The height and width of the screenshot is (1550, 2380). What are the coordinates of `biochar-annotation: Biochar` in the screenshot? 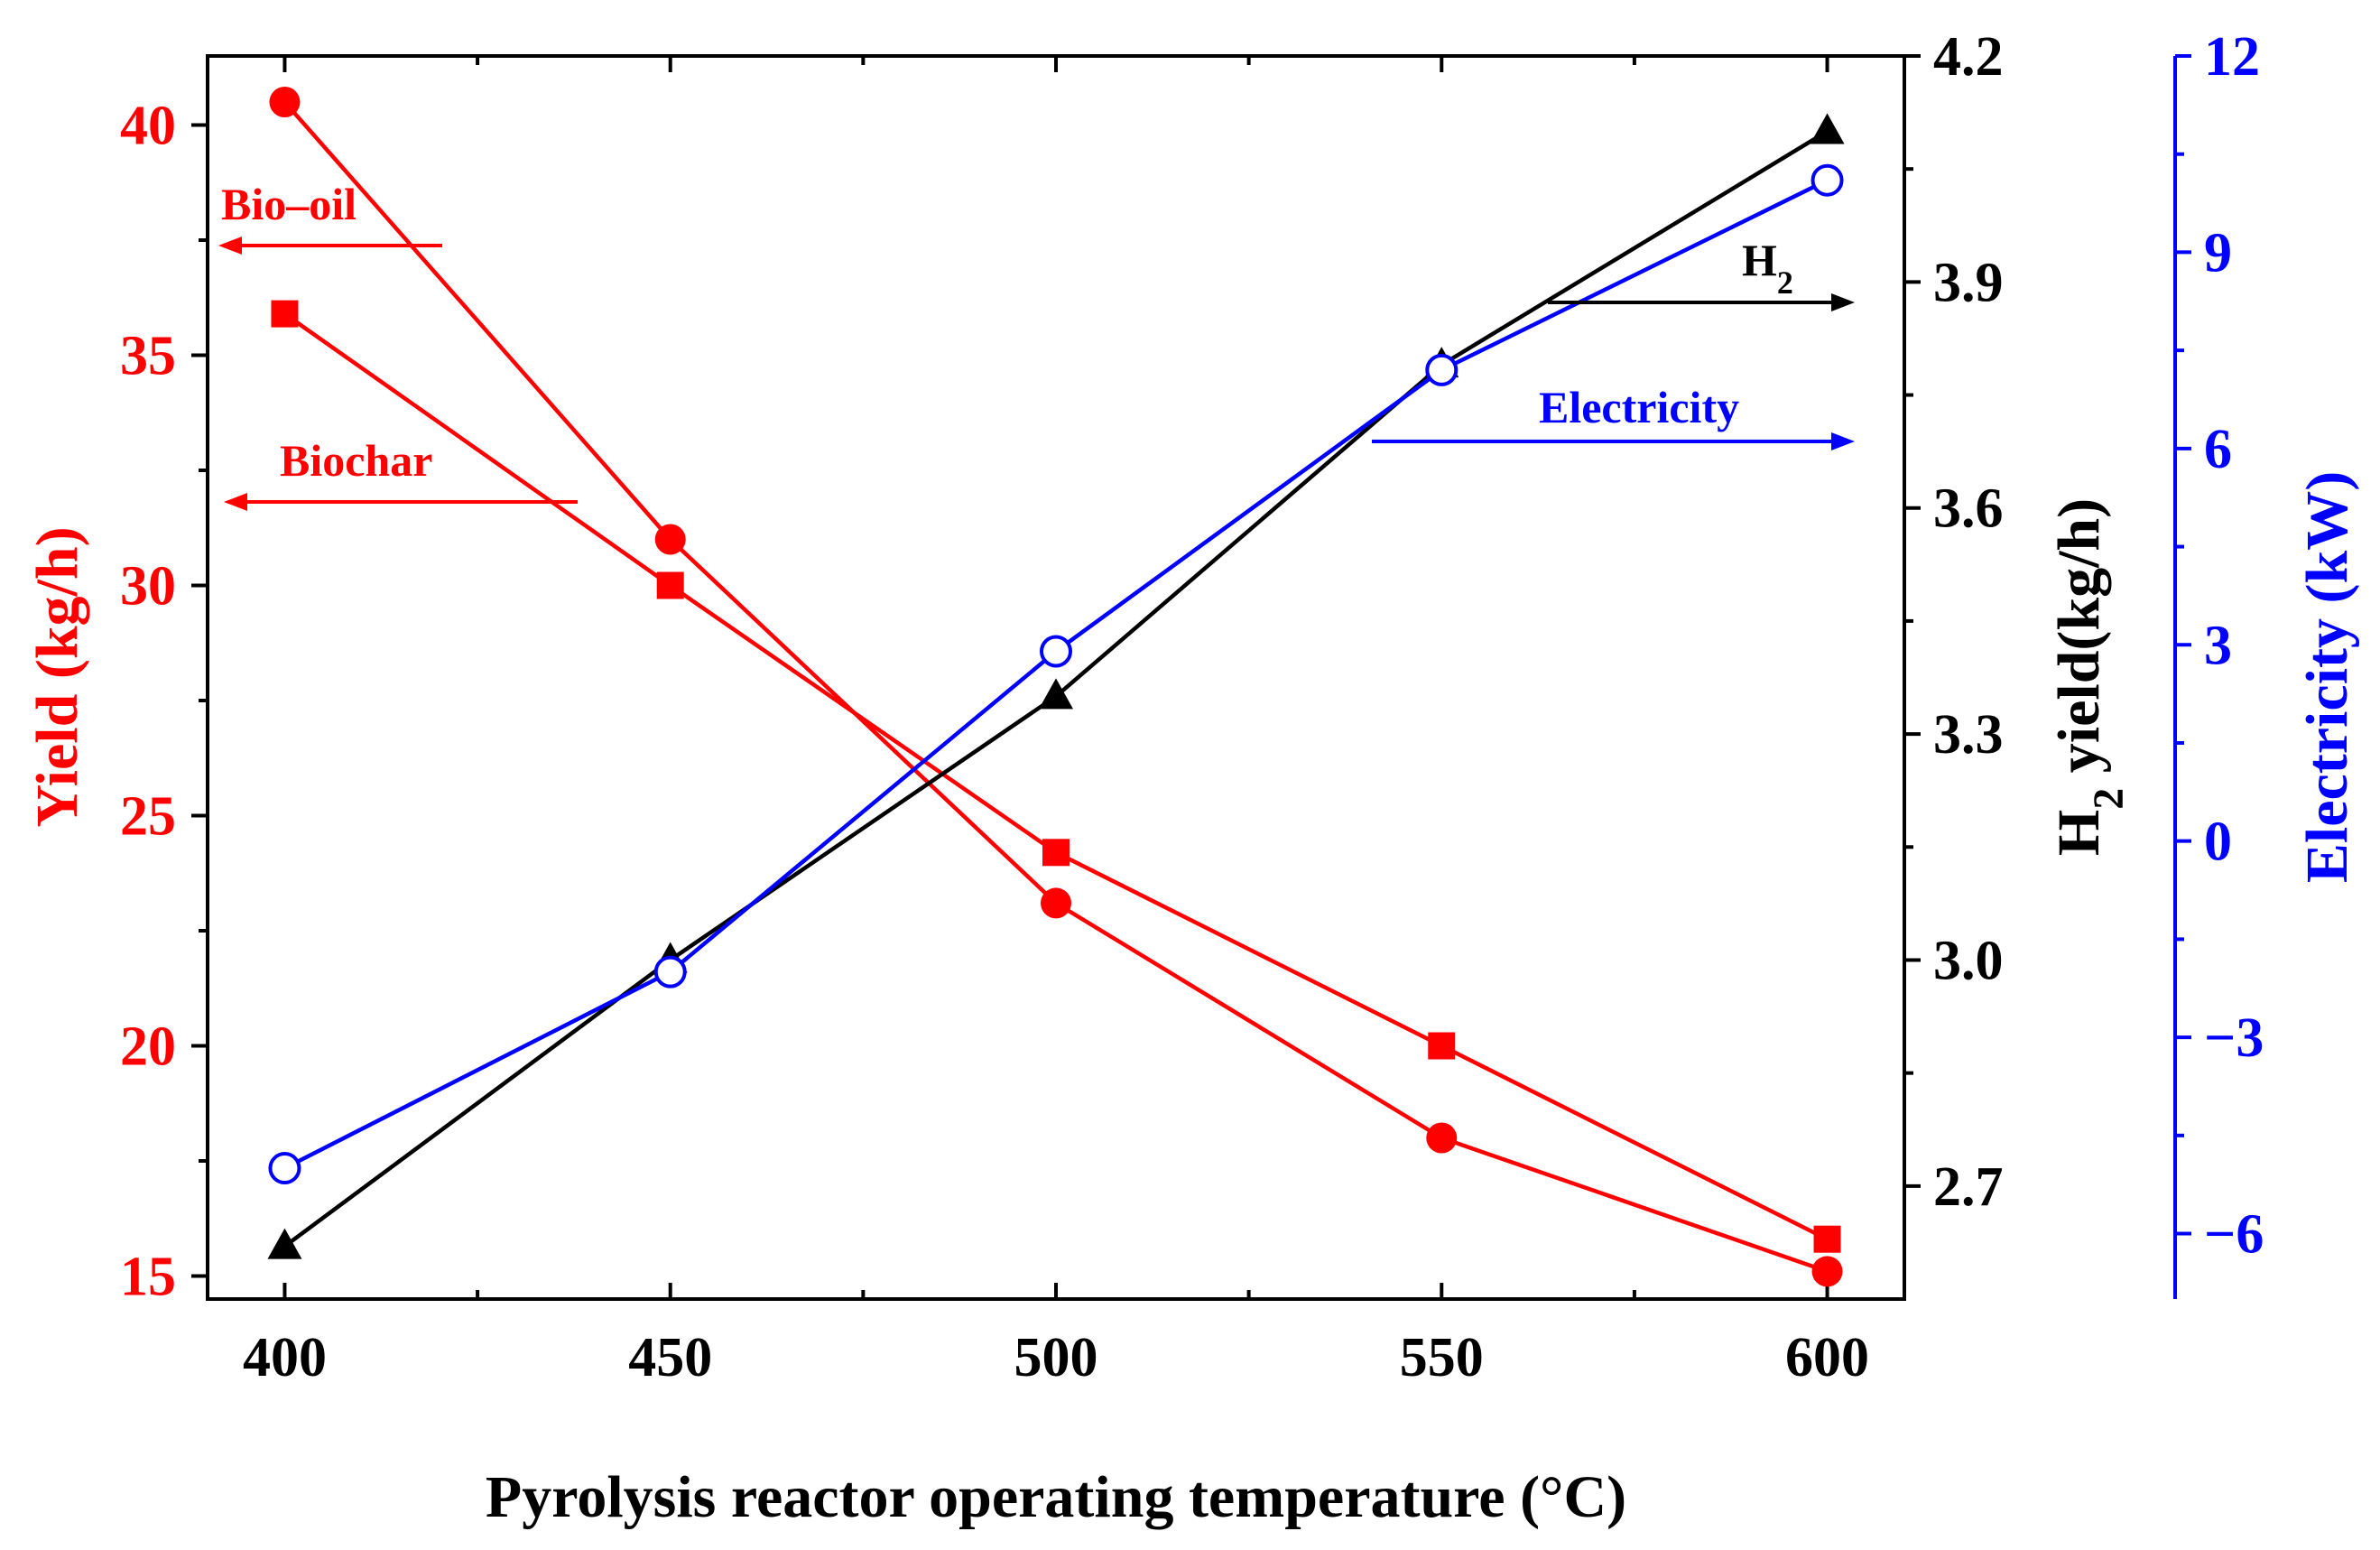 It's located at (401, 473).